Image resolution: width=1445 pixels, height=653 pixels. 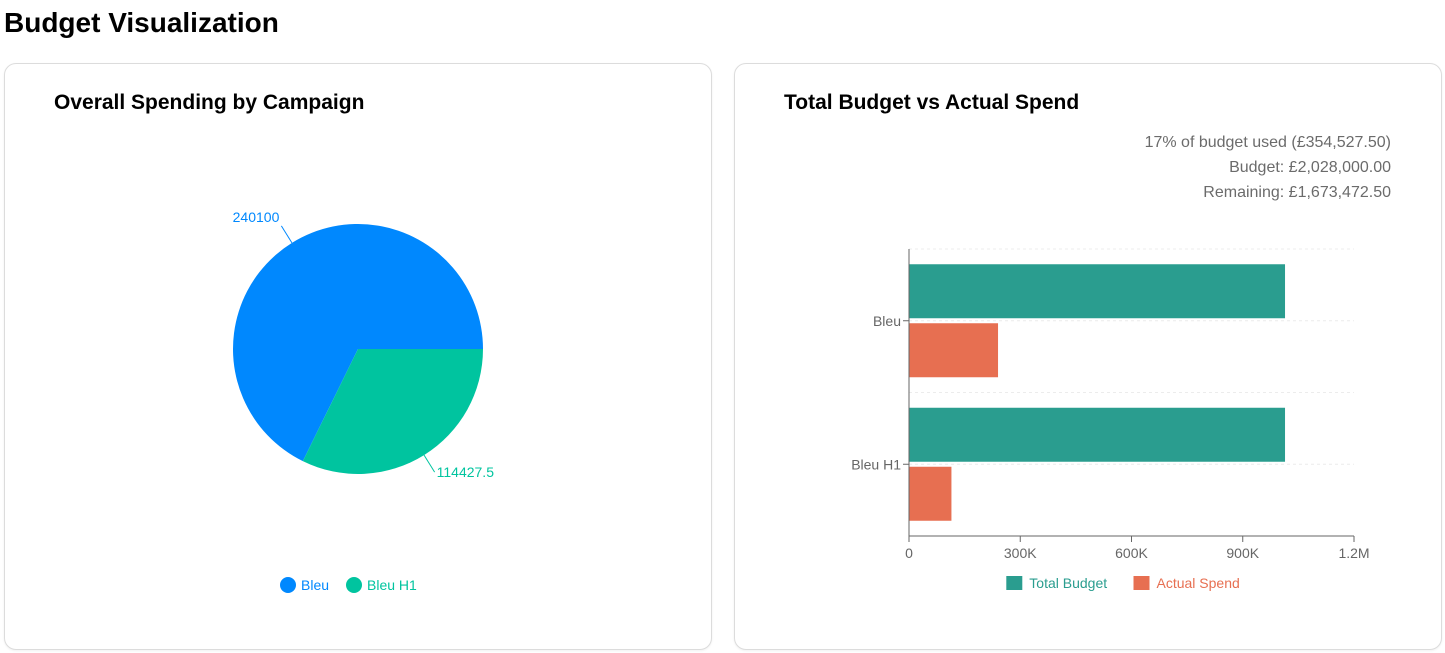 I want to click on legend-label-total-budget: Total Budget, so click(x=1068, y=583).